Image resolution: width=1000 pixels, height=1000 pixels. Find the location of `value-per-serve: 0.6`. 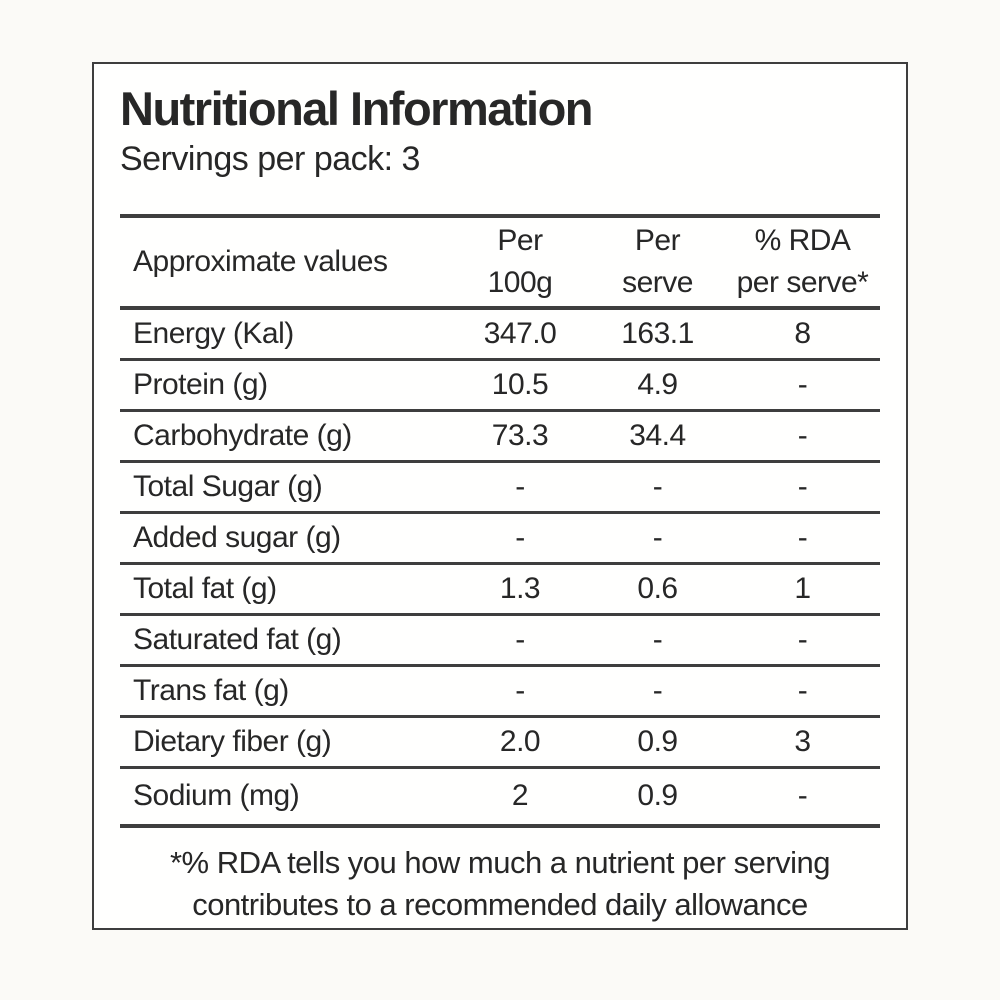

value-per-serve: 0.6 is located at coordinates (657, 589).